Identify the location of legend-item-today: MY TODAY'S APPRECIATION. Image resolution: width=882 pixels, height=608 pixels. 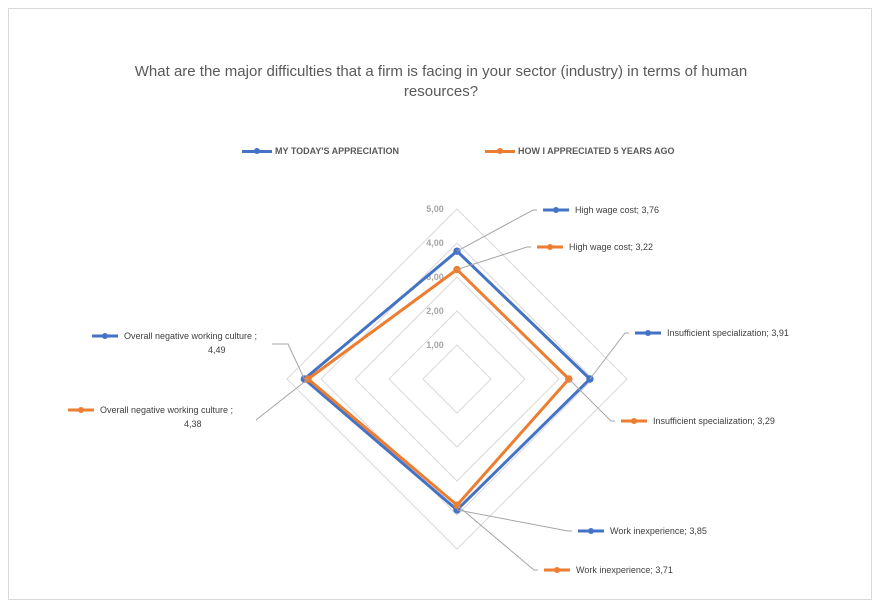
(320, 151).